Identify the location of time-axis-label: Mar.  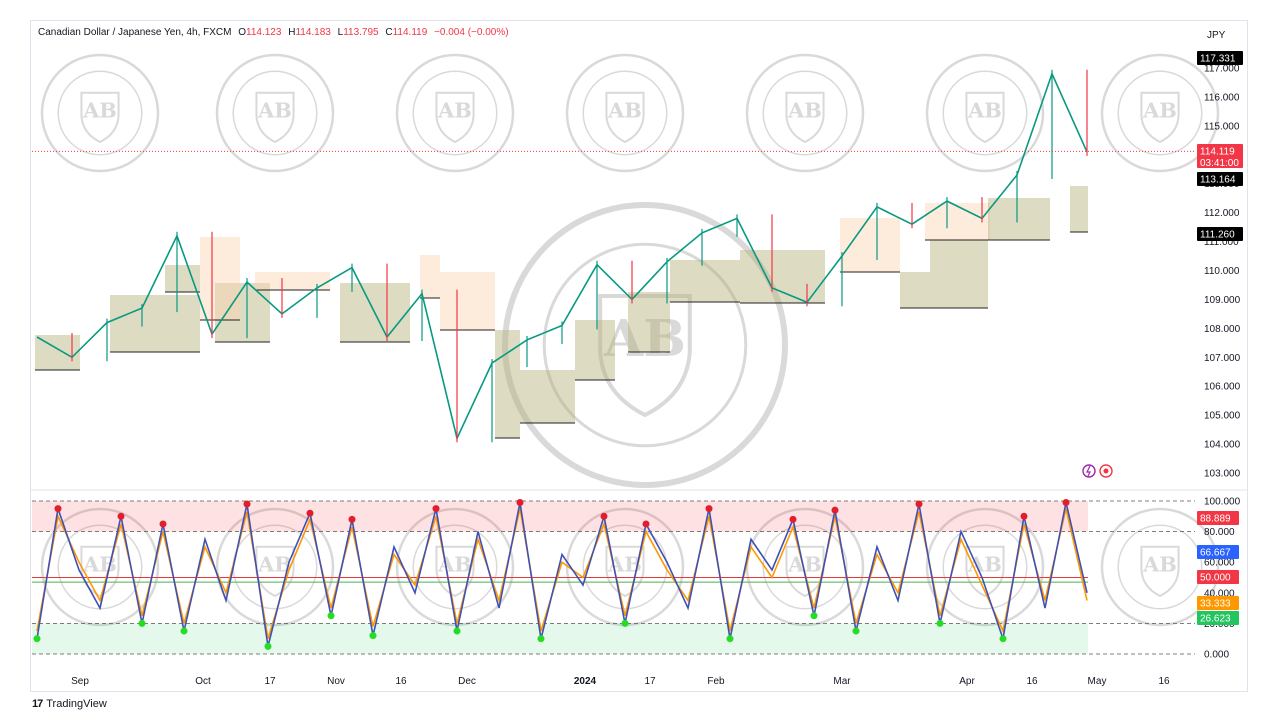
(842, 681).